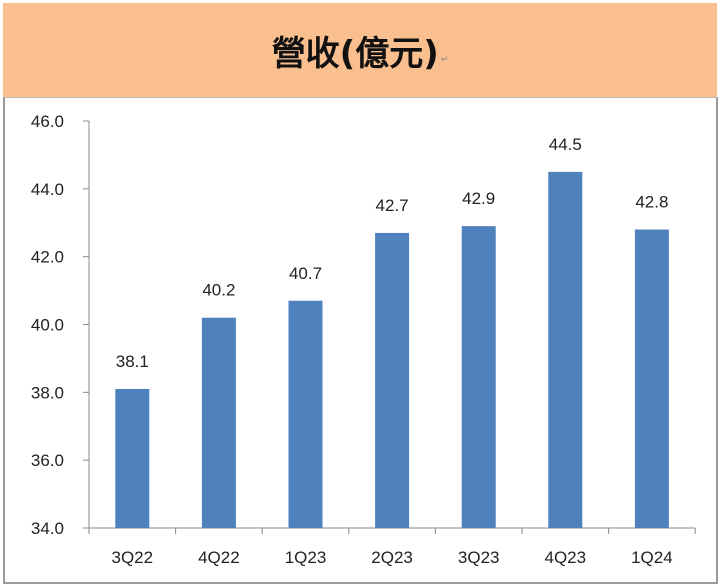  Describe the element at coordinates (478, 377) in the screenshot. I see `bar-3Q23` at that location.